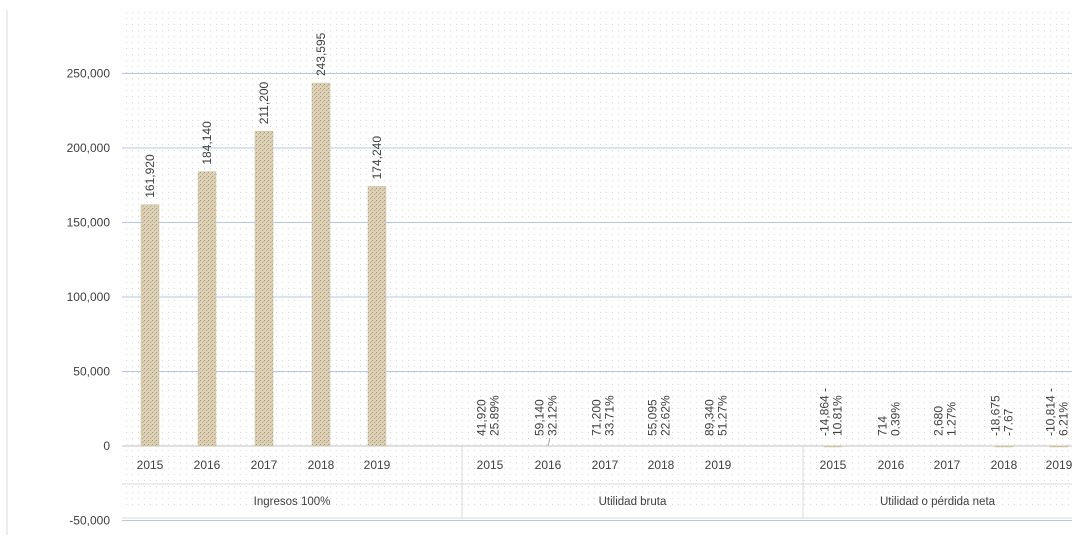 Image resolution: width=1076 pixels, height=543 pixels. I want to click on y-tick-label: 250,000, so click(89, 74).